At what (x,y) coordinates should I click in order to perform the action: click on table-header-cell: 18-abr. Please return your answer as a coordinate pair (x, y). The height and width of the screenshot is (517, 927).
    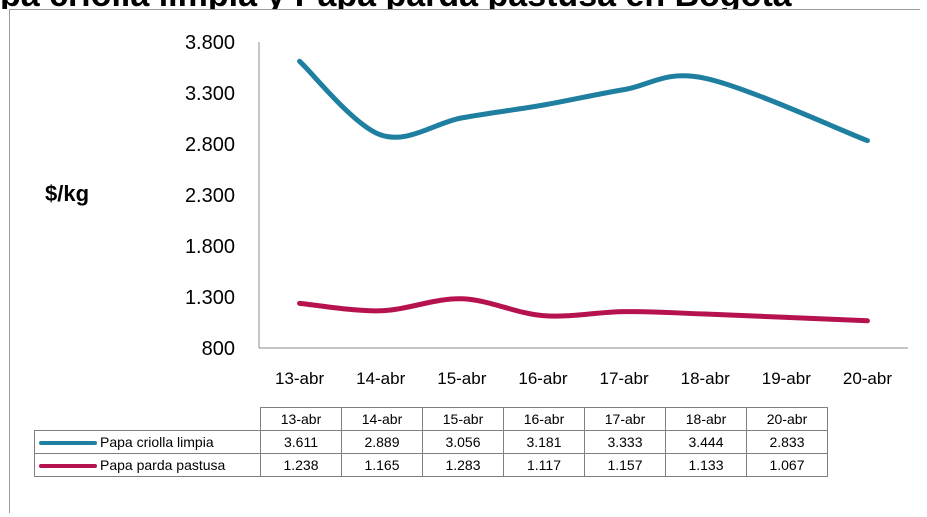
    Looking at the image, I should click on (706, 419).